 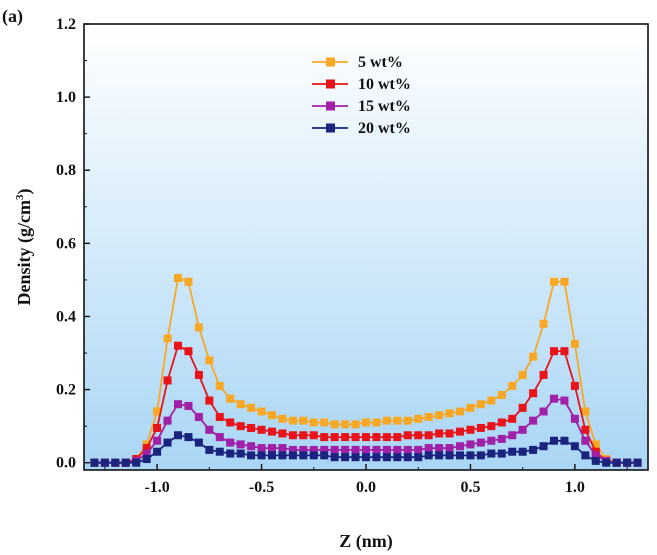 What do you see at coordinates (357, 62) in the screenshot?
I see `legend-item: 5 wt%` at bounding box center [357, 62].